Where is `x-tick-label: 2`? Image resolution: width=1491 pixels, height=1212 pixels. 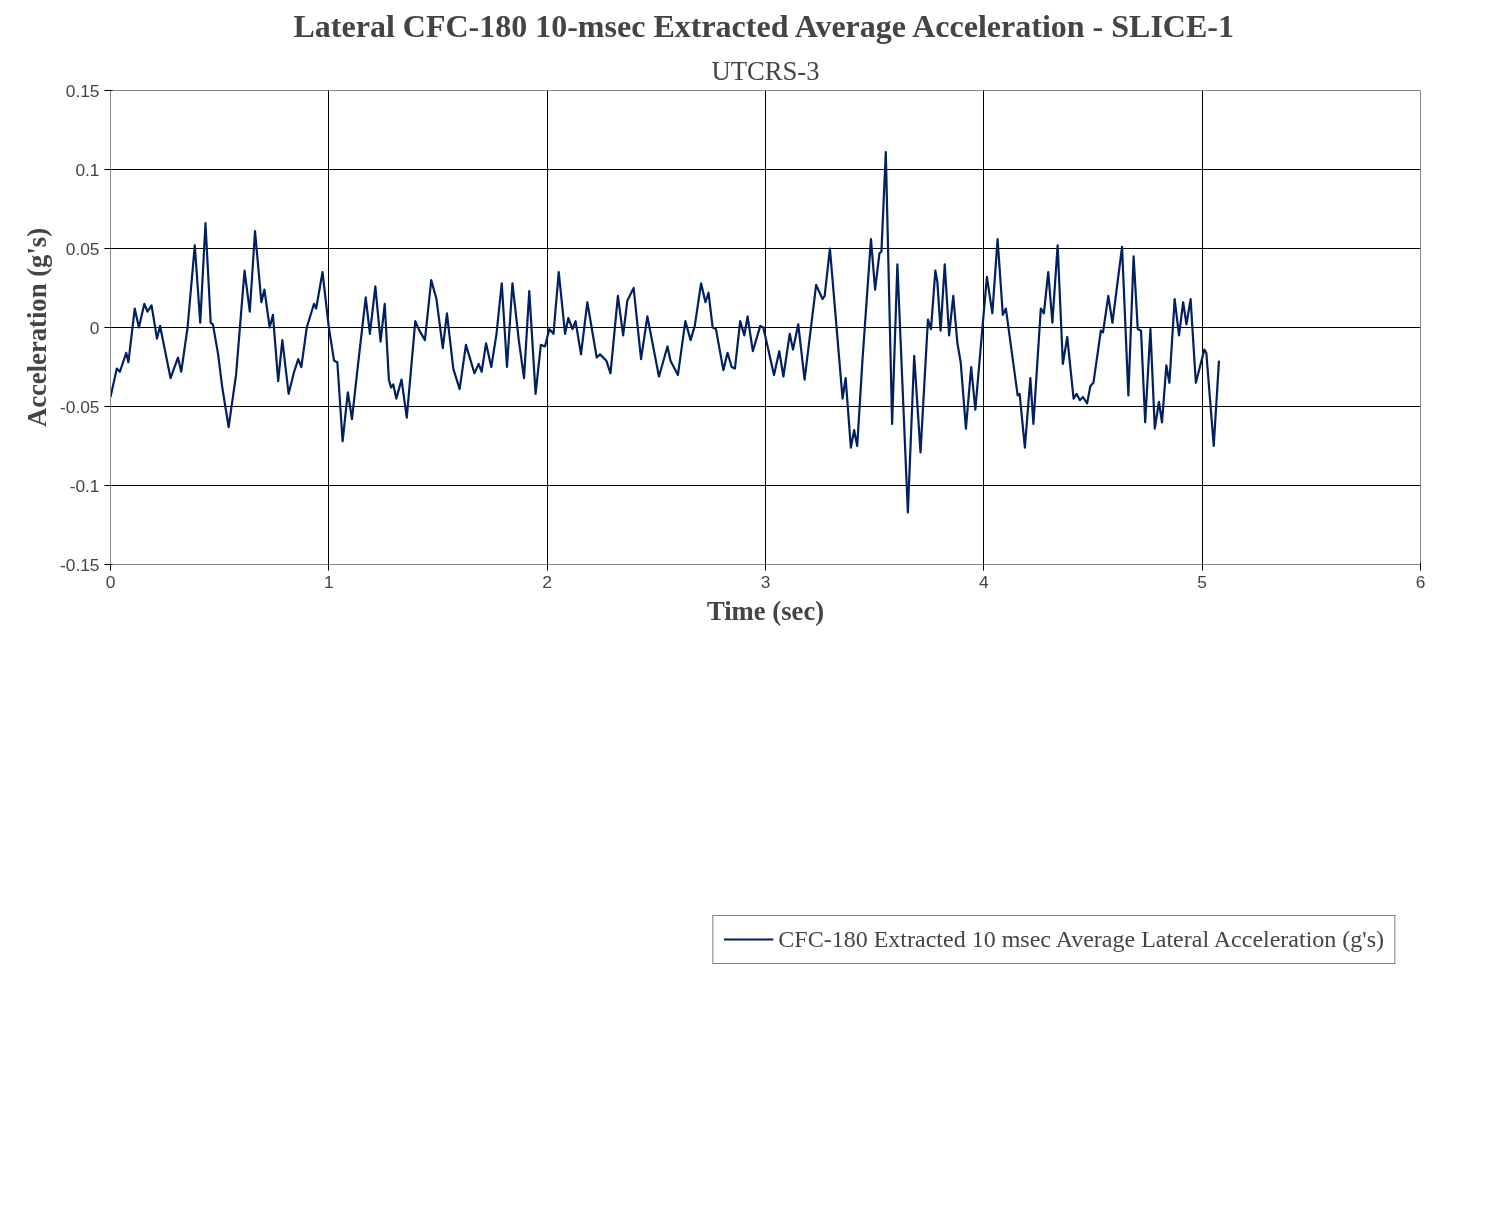 x-tick-label: 2 is located at coordinates (547, 581).